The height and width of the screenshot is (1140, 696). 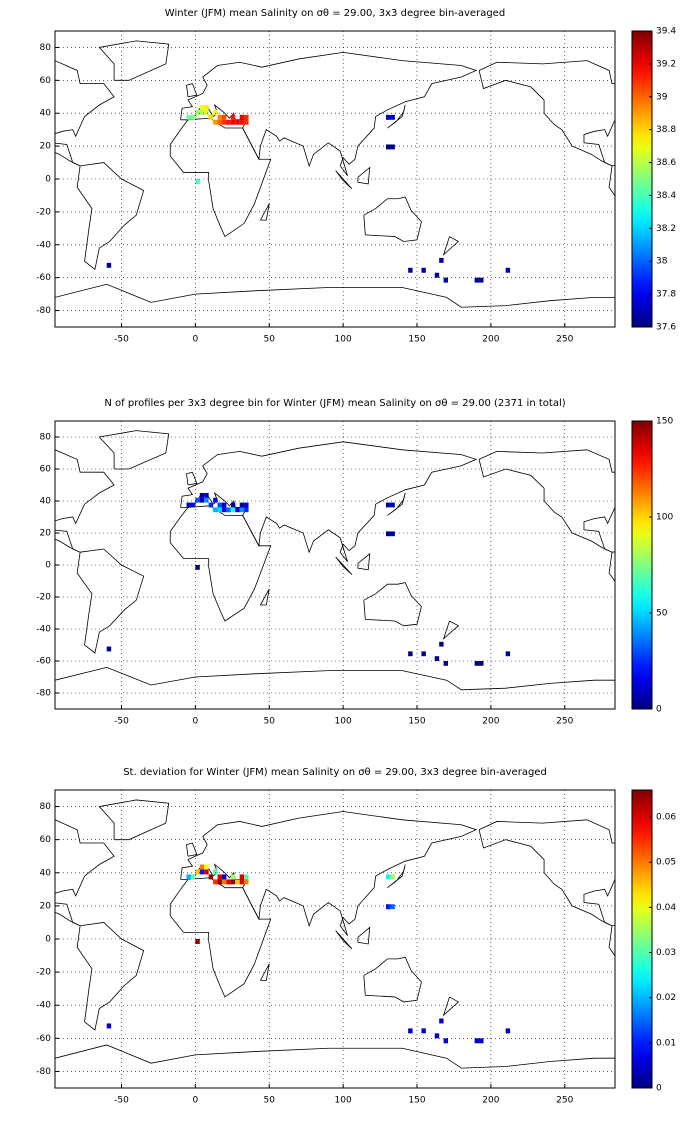 What do you see at coordinates (666, 229) in the screenshot?
I see `colorbar-label: 38.2` at bounding box center [666, 229].